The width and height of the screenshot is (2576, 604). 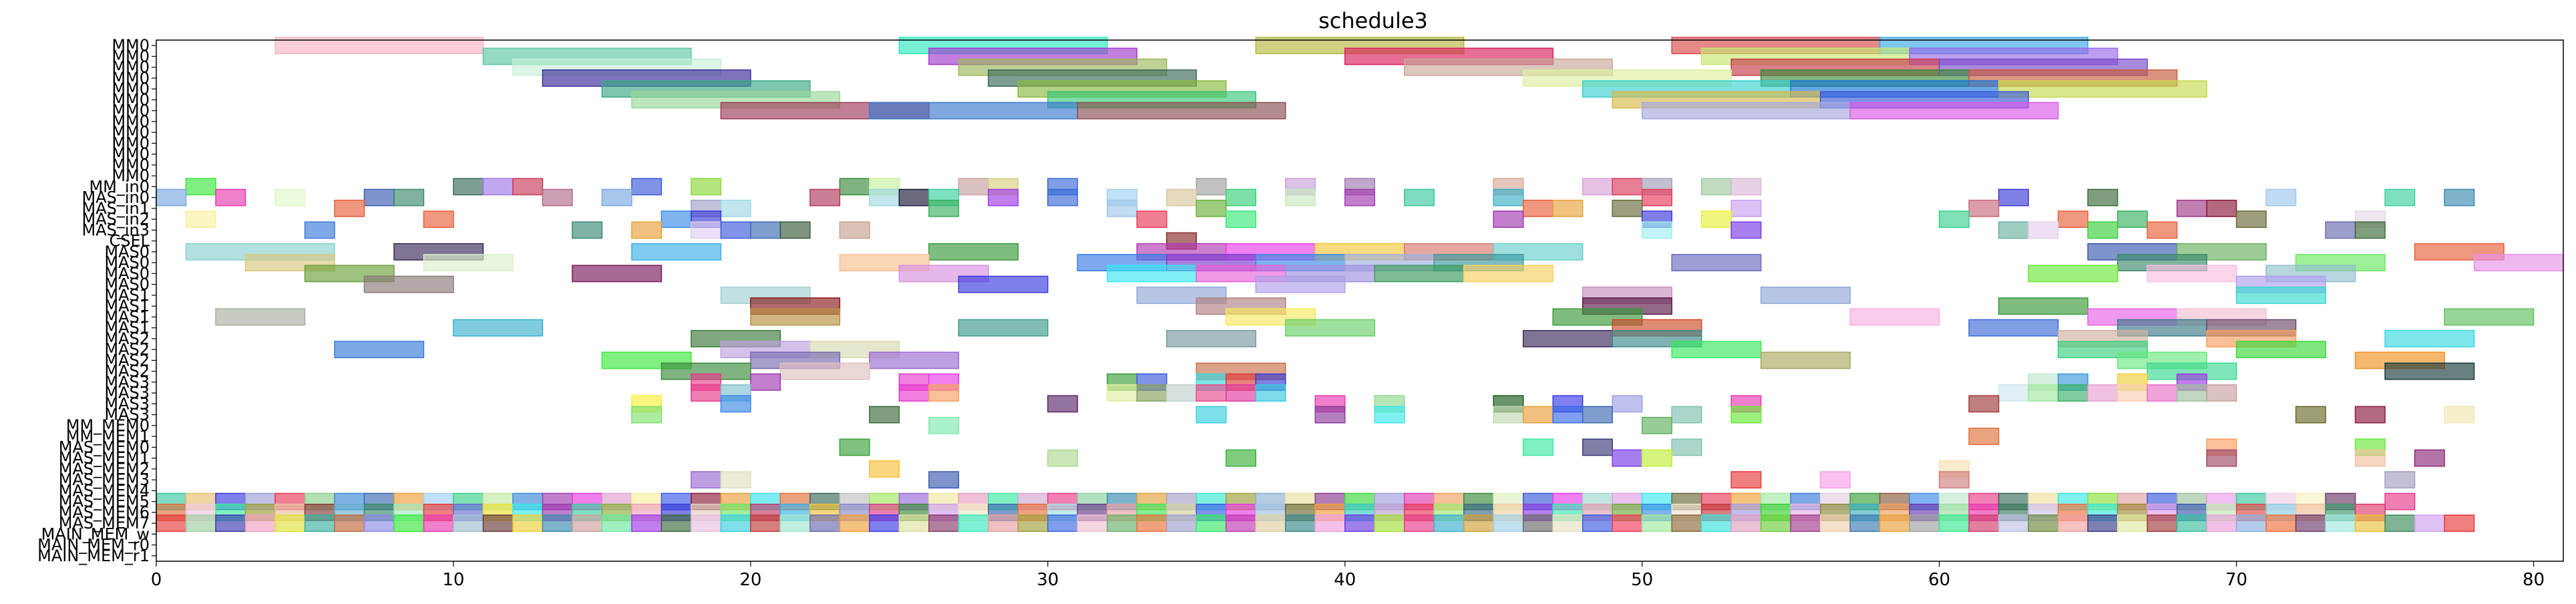 I want to click on x-tick-label: 70, so click(x=2236, y=580).